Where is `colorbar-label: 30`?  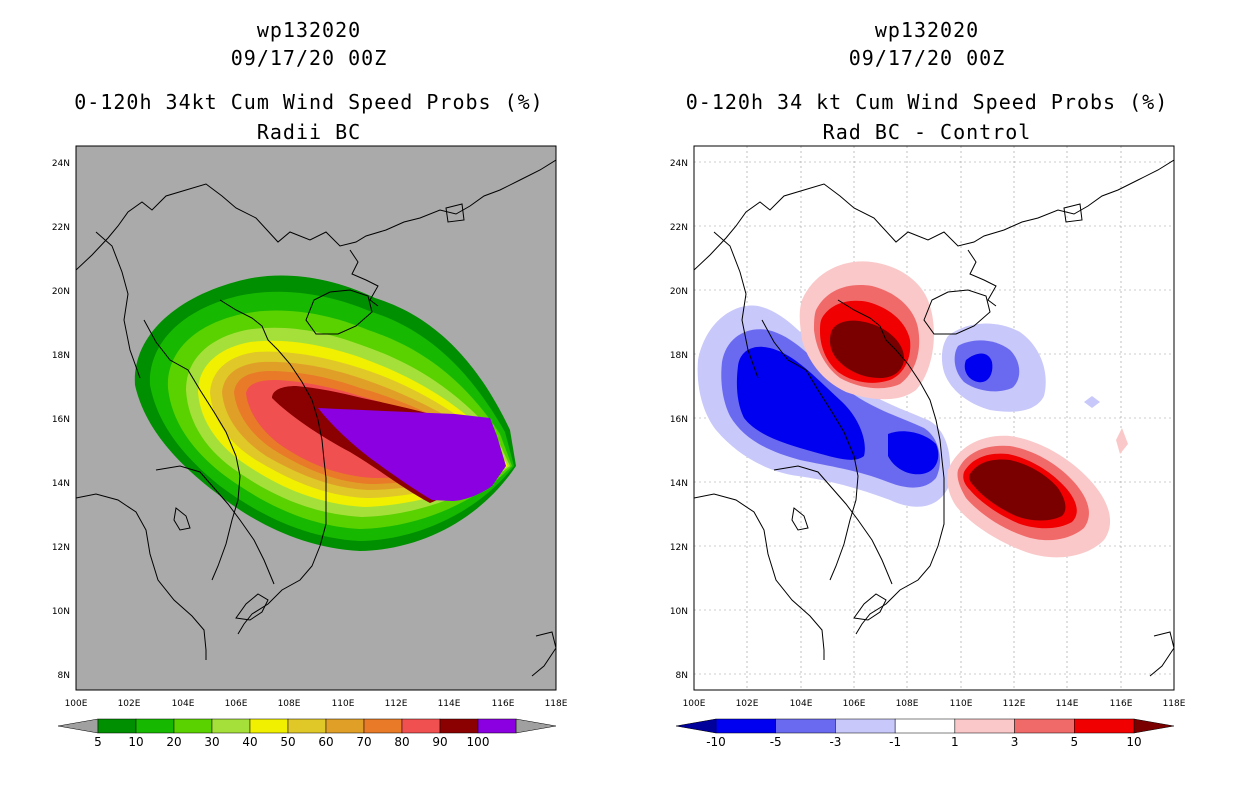
colorbar-label: 30 is located at coordinates (211, 742).